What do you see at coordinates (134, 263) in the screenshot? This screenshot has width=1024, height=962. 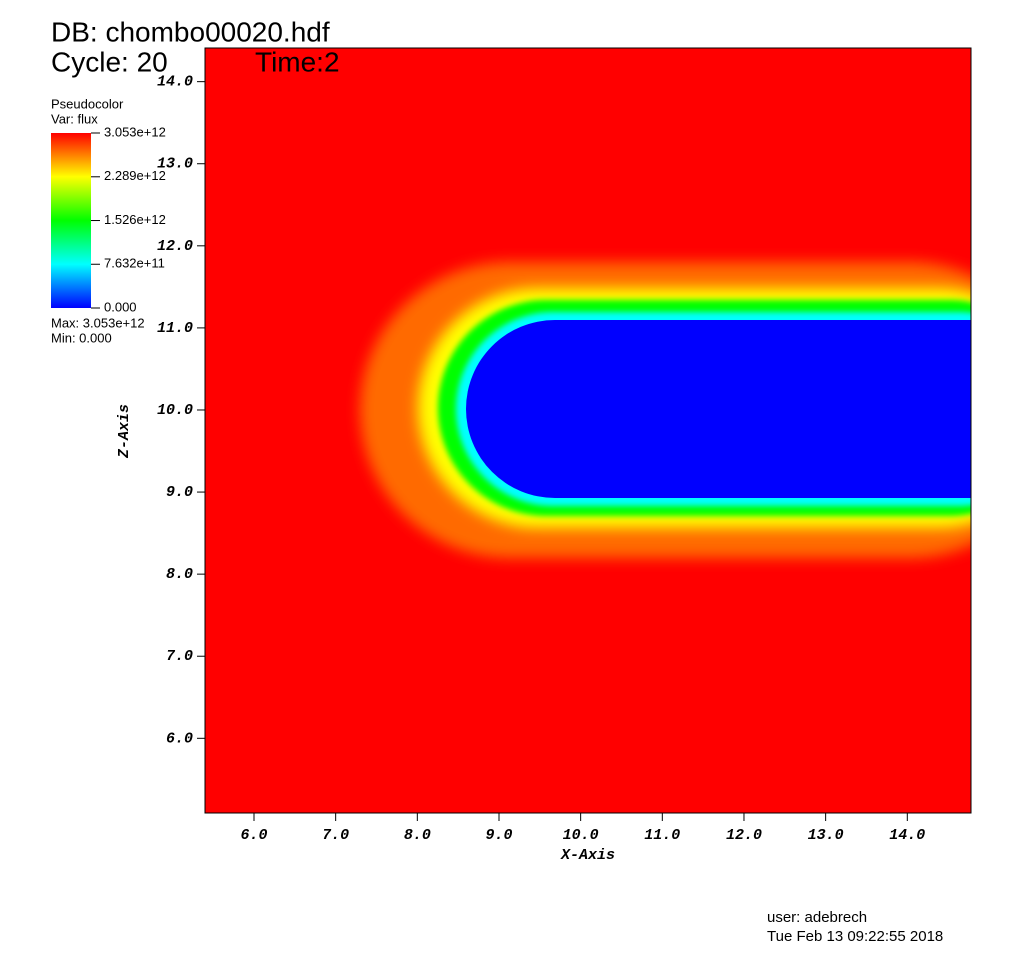 I see `colorbar-tick-label: 7.632e+11` at bounding box center [134, 263].